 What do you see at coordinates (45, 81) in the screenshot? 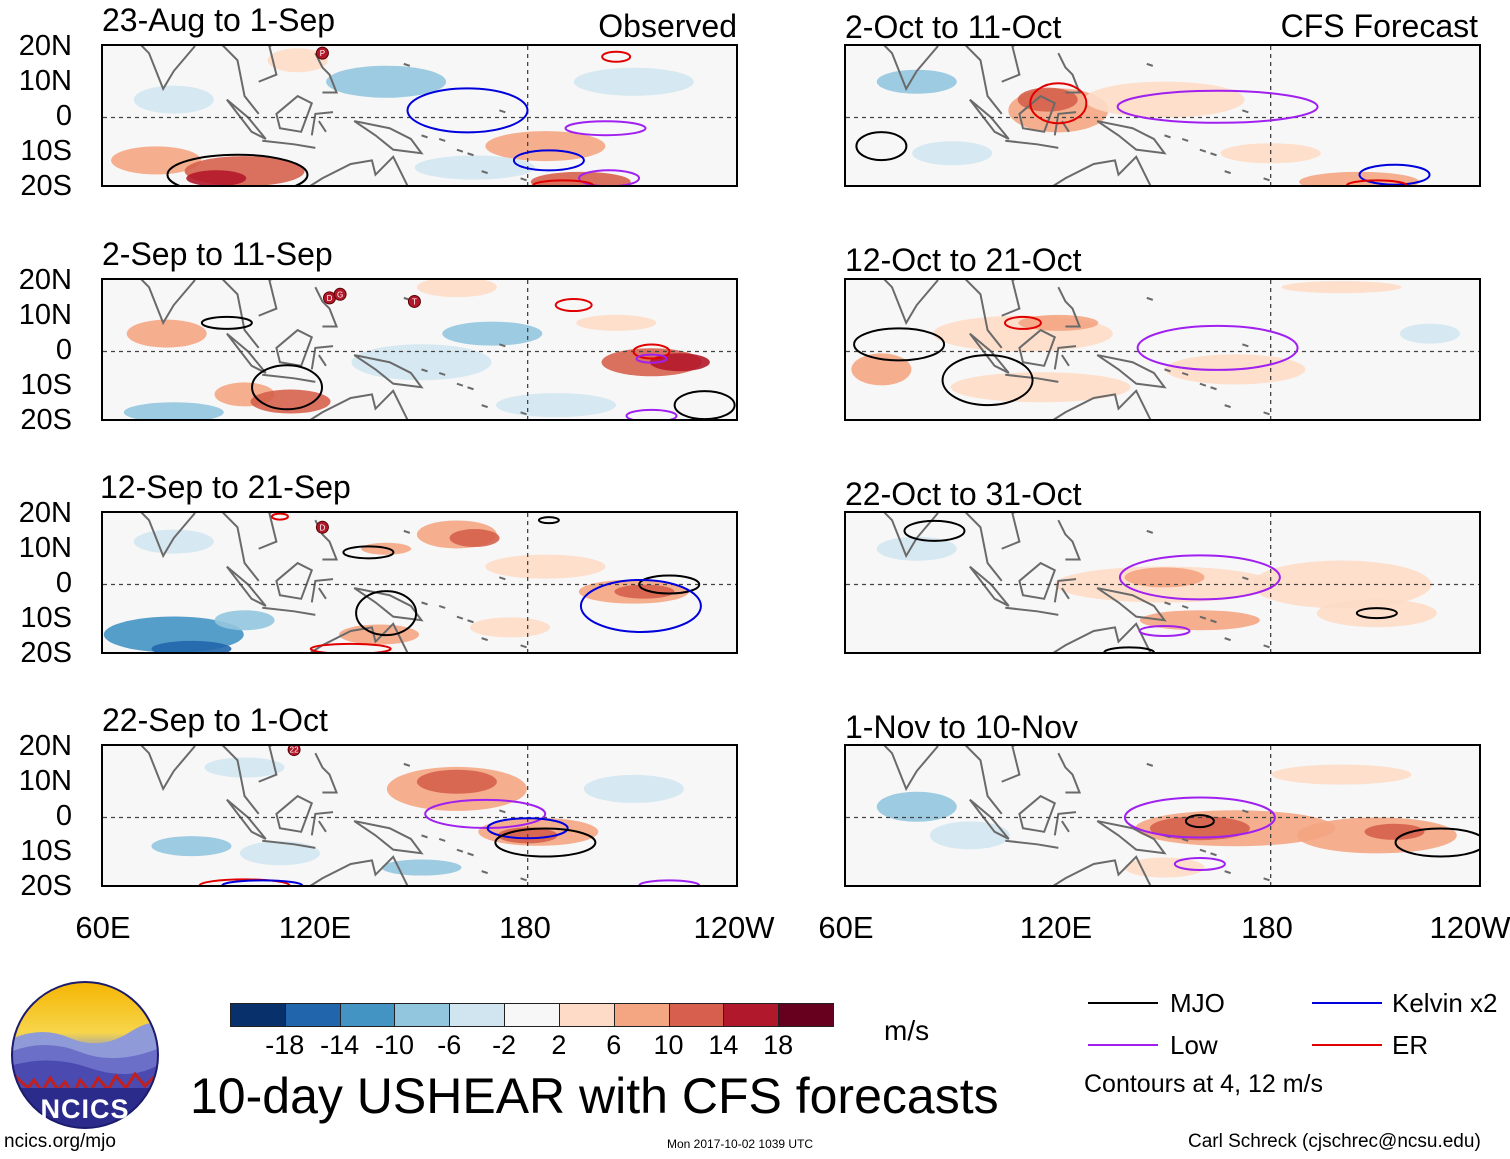
I see `lat-label: 10N` at bounding box center [45, 81].